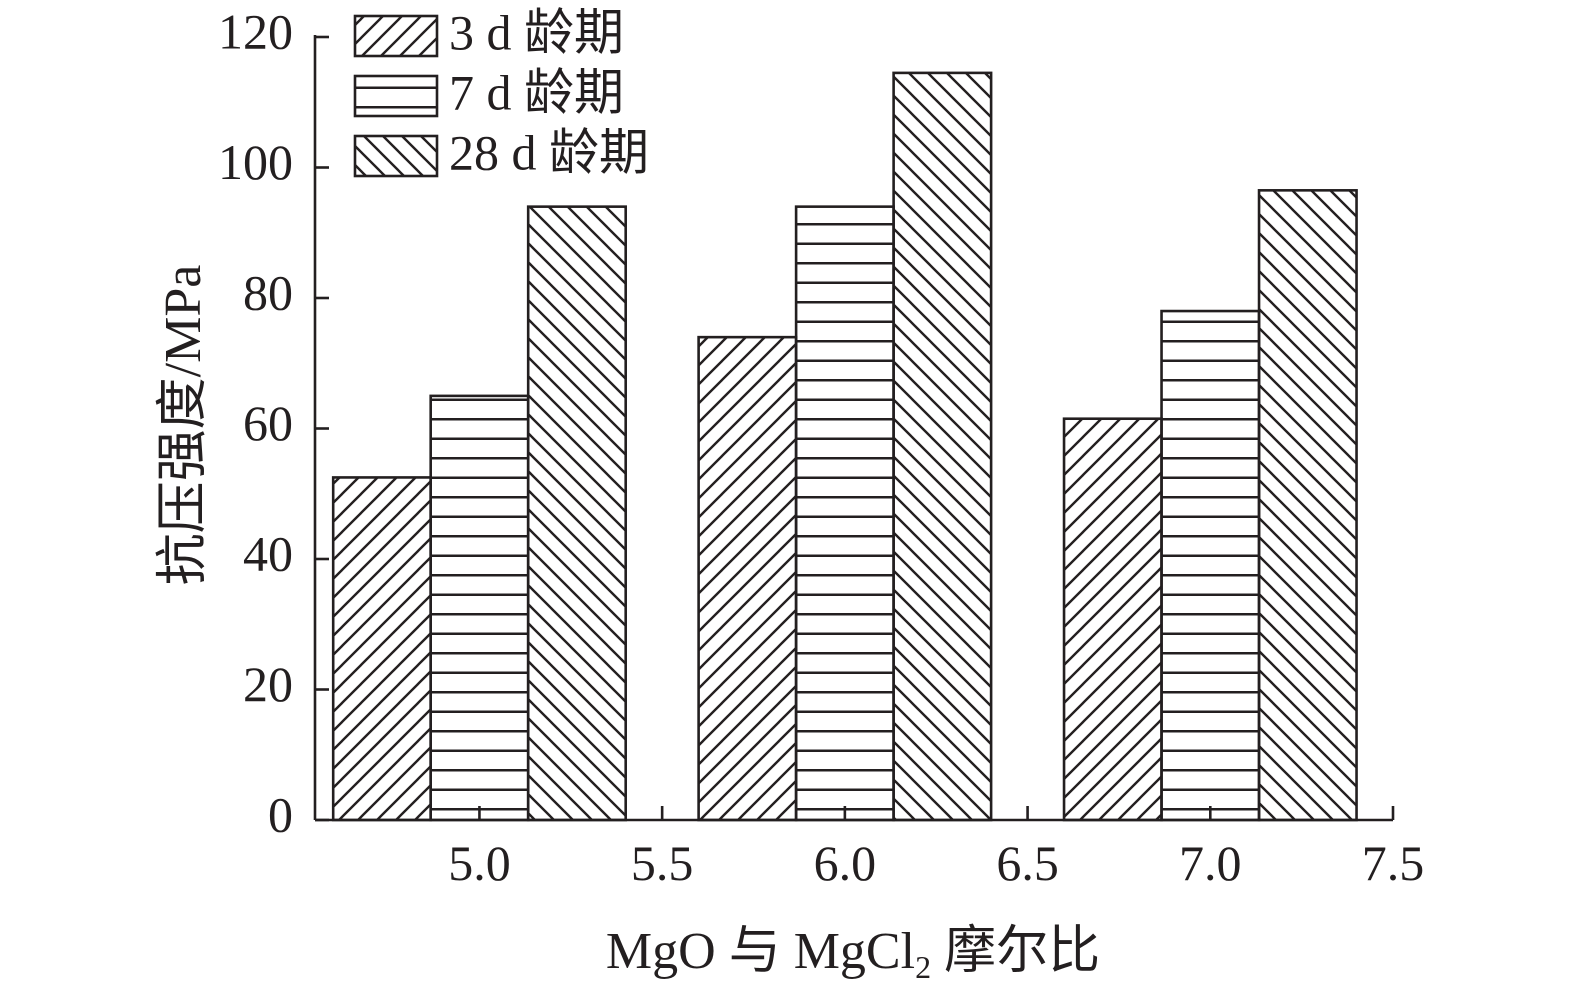 The width and height of the screenshot is (1575, 1004). I want to click on legend-label-3-d-龄期: 3 d 龄期, so click(536, 32).